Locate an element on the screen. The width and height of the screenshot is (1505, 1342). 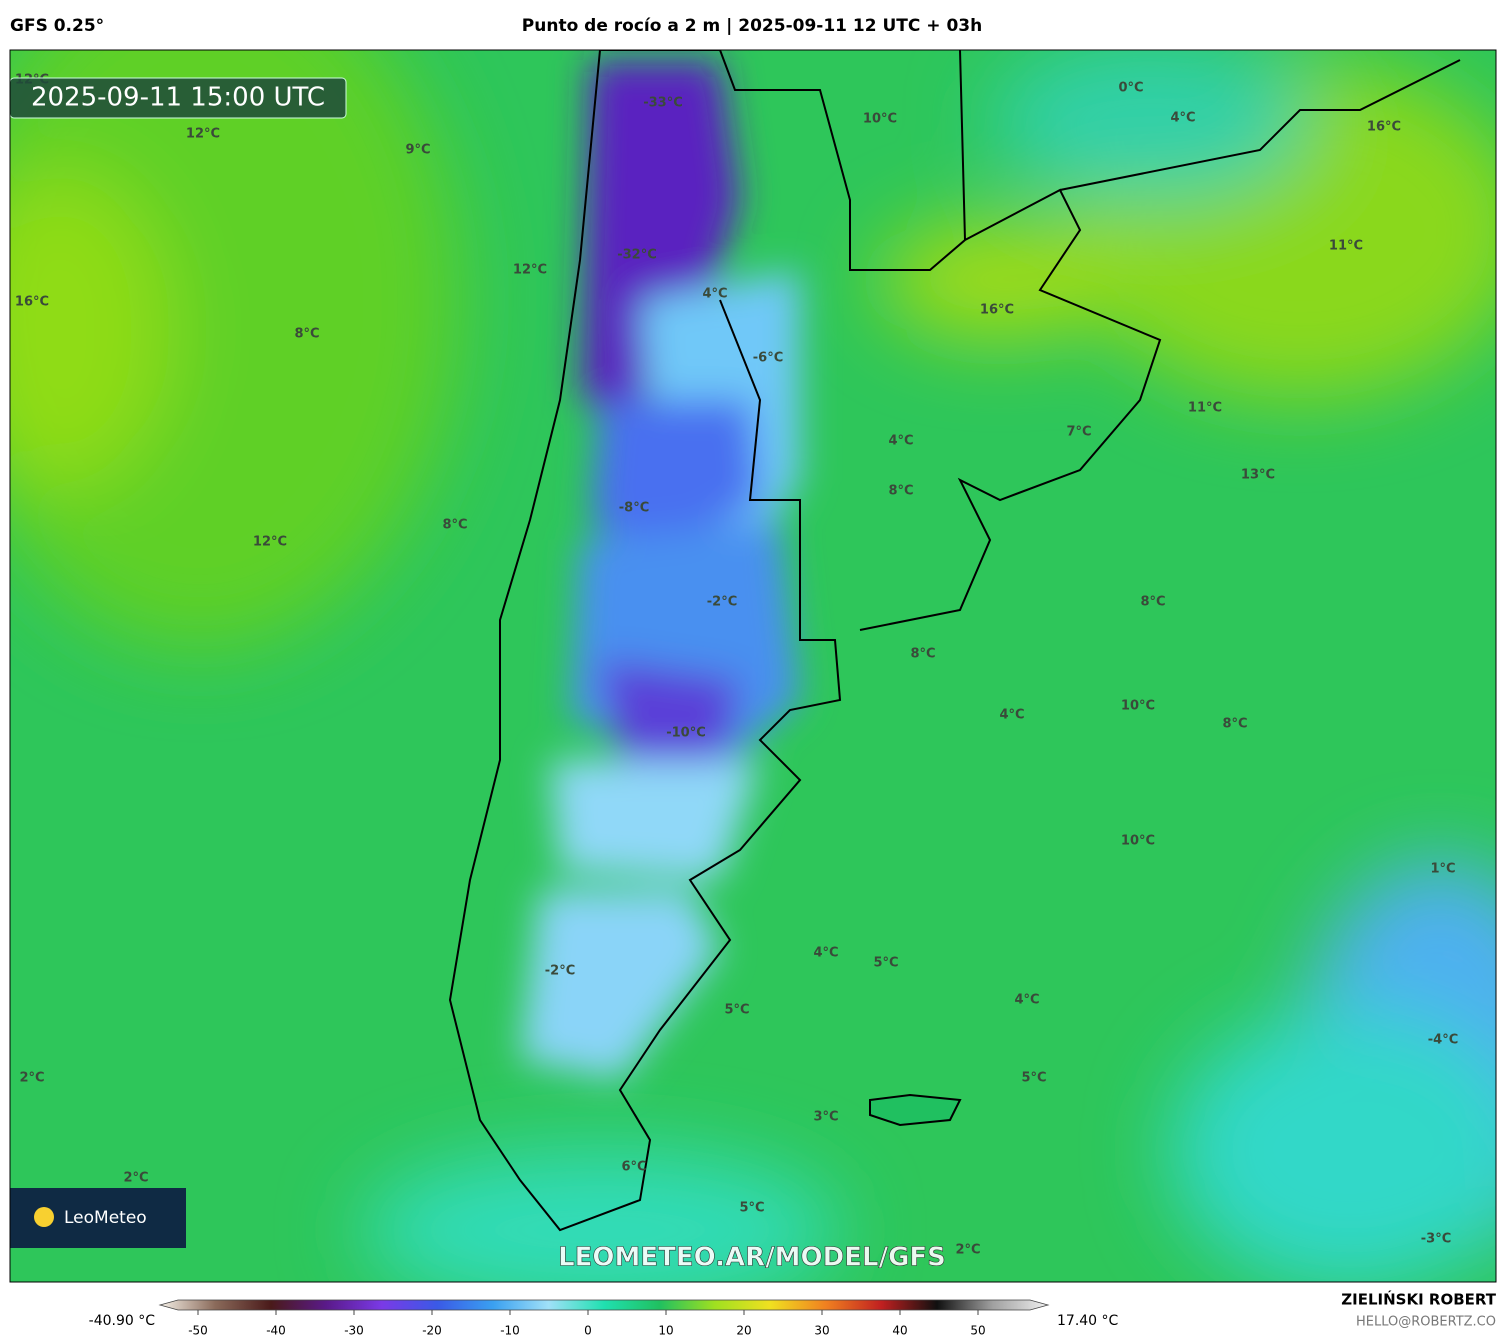
colorbar-tick-label: 10 is located at coordinates (665, 1331).